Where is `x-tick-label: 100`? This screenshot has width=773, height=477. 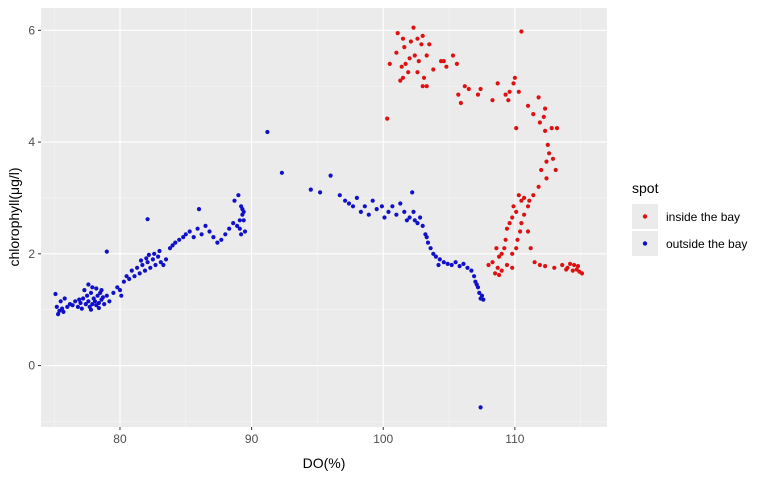
x-tick-label: 100 is located at coordinates (383, 439).